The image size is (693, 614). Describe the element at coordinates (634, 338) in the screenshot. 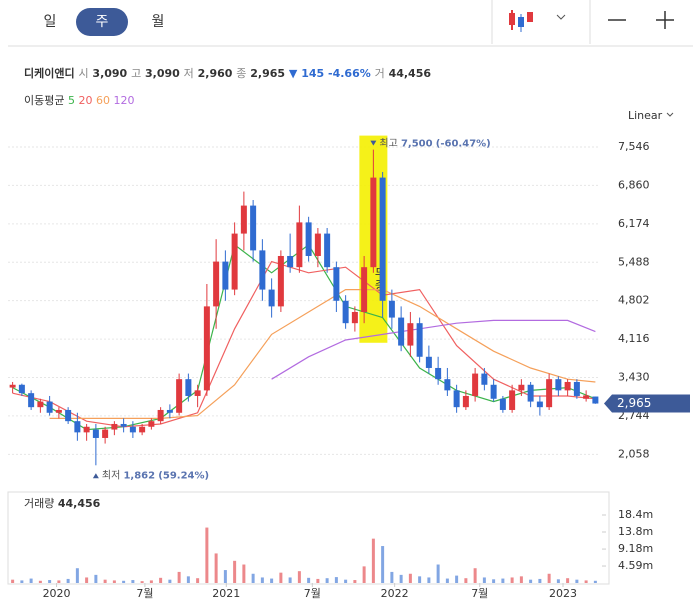

I see `y-tick-label: 4,116` at that location.